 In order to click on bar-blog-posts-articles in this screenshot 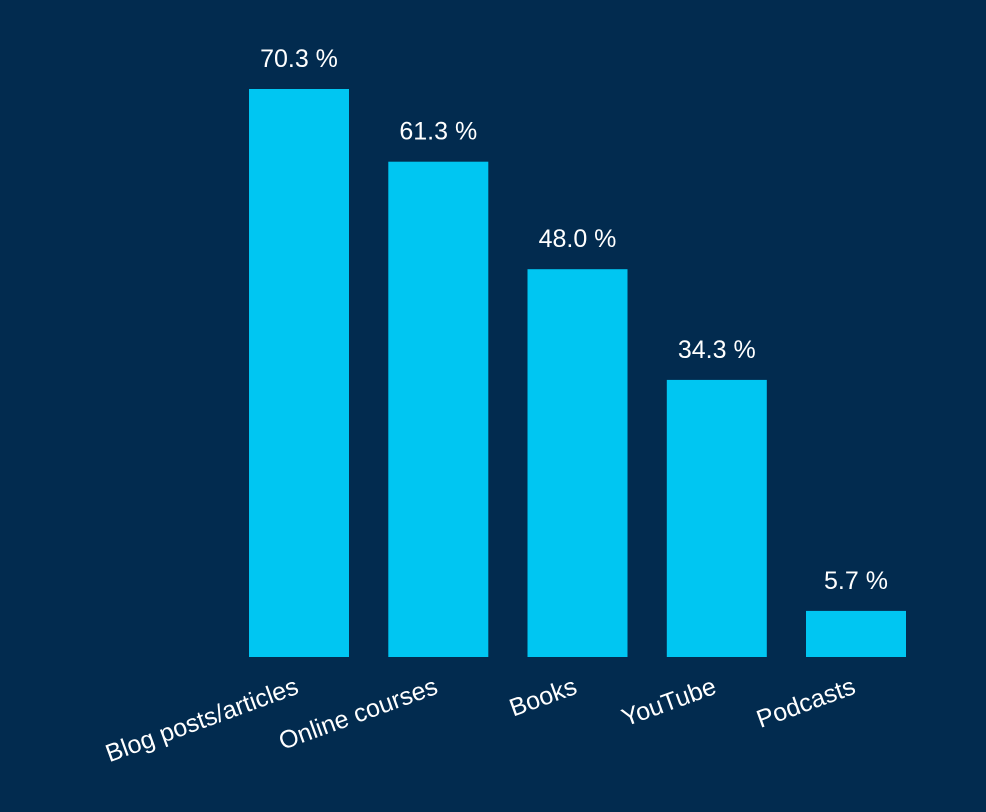, I will do `click(299, 373)`.